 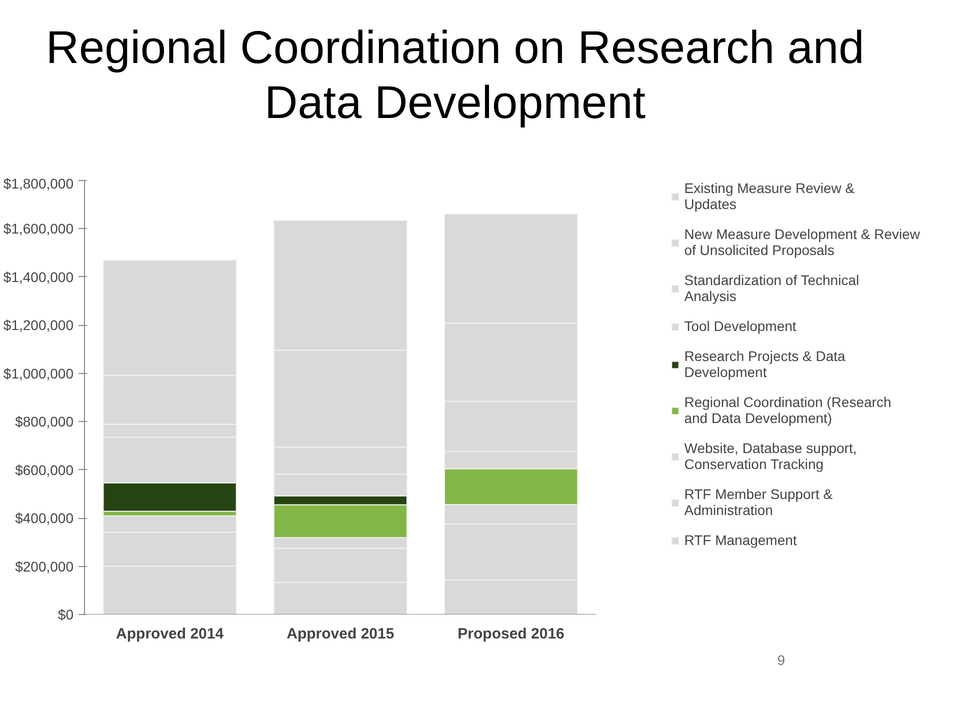 I want to click on x-tick-label: Approved 2015, so click(x=340, y=634).